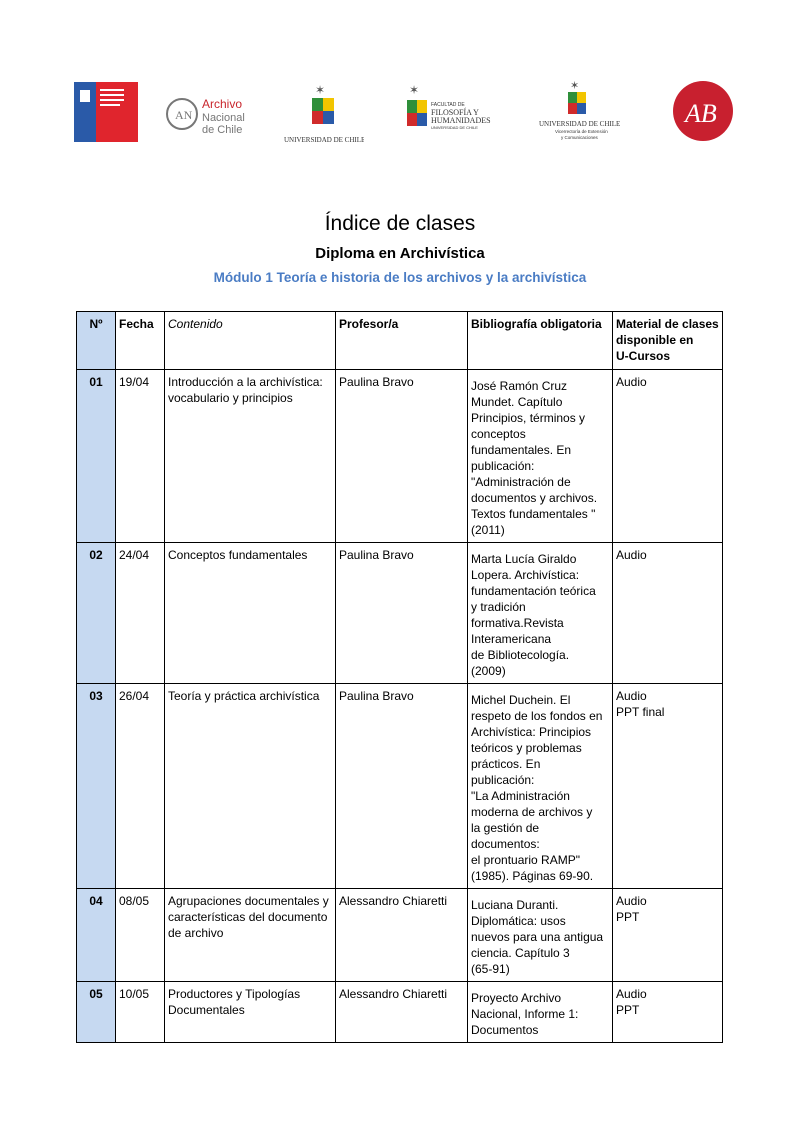 The width and height of the screenshot is (800, 1130). I want to click on archivo-nacional-logo: AN Archivo Nacional de Chile, so click(205, 116).